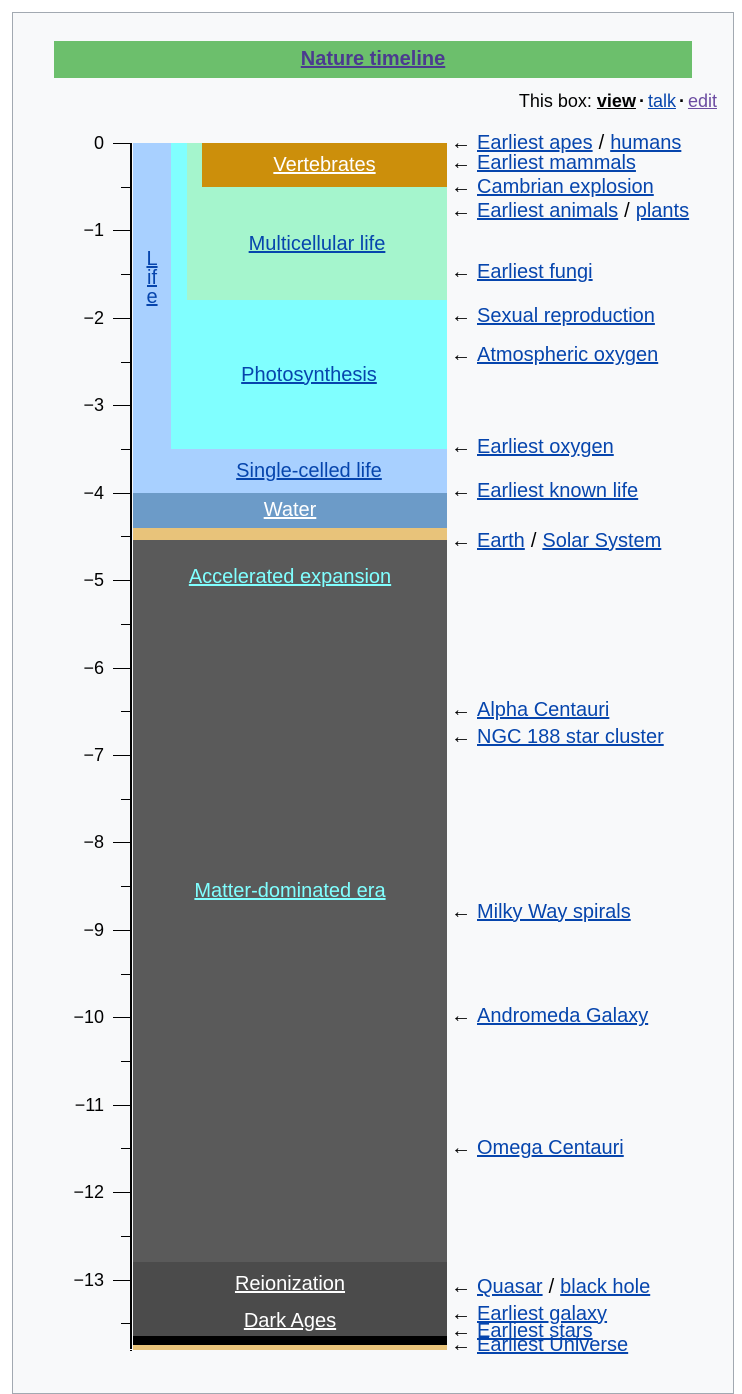  What do you see at coordinates (535, 1331) in the screenshot?
I see `event-link: Earliest stars` at bounding box center [535, 1331].